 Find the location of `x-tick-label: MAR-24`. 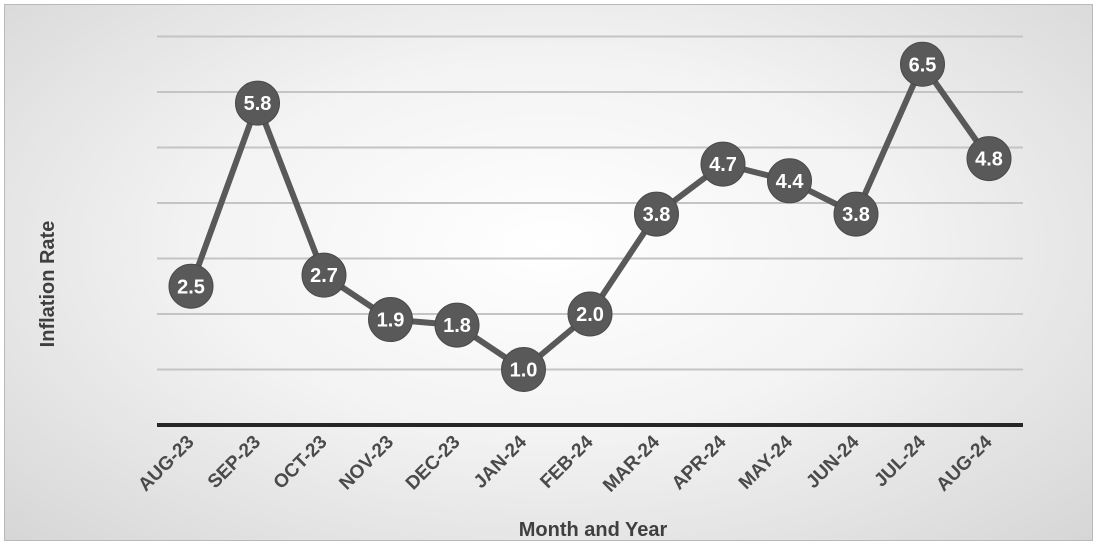

x-tick-label: MAR-24 is located at coordinates (631, 463).